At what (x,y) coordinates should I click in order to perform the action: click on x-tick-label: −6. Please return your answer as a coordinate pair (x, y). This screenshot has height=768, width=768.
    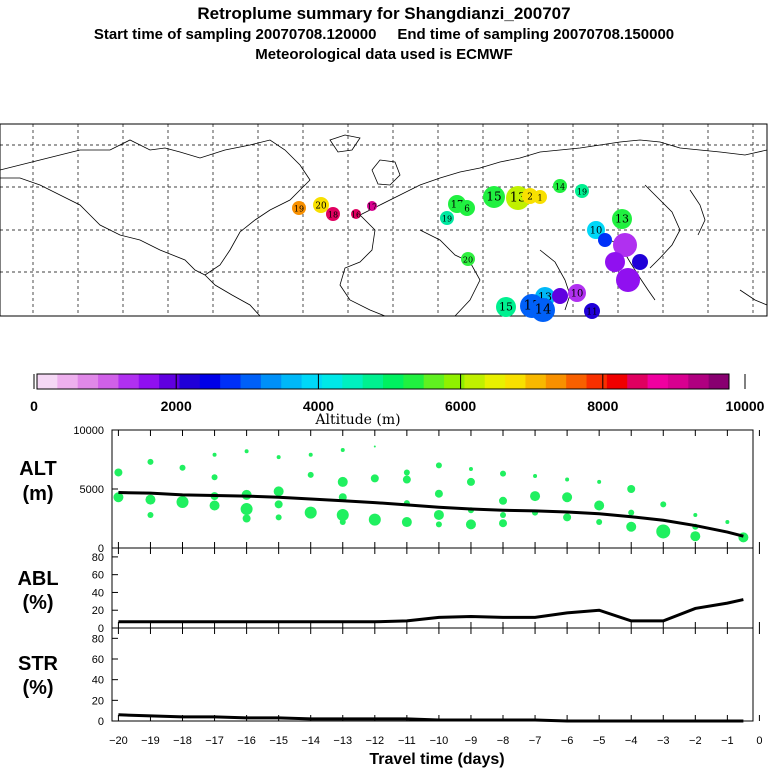
    Looking at the image, I should click on (567, 741).